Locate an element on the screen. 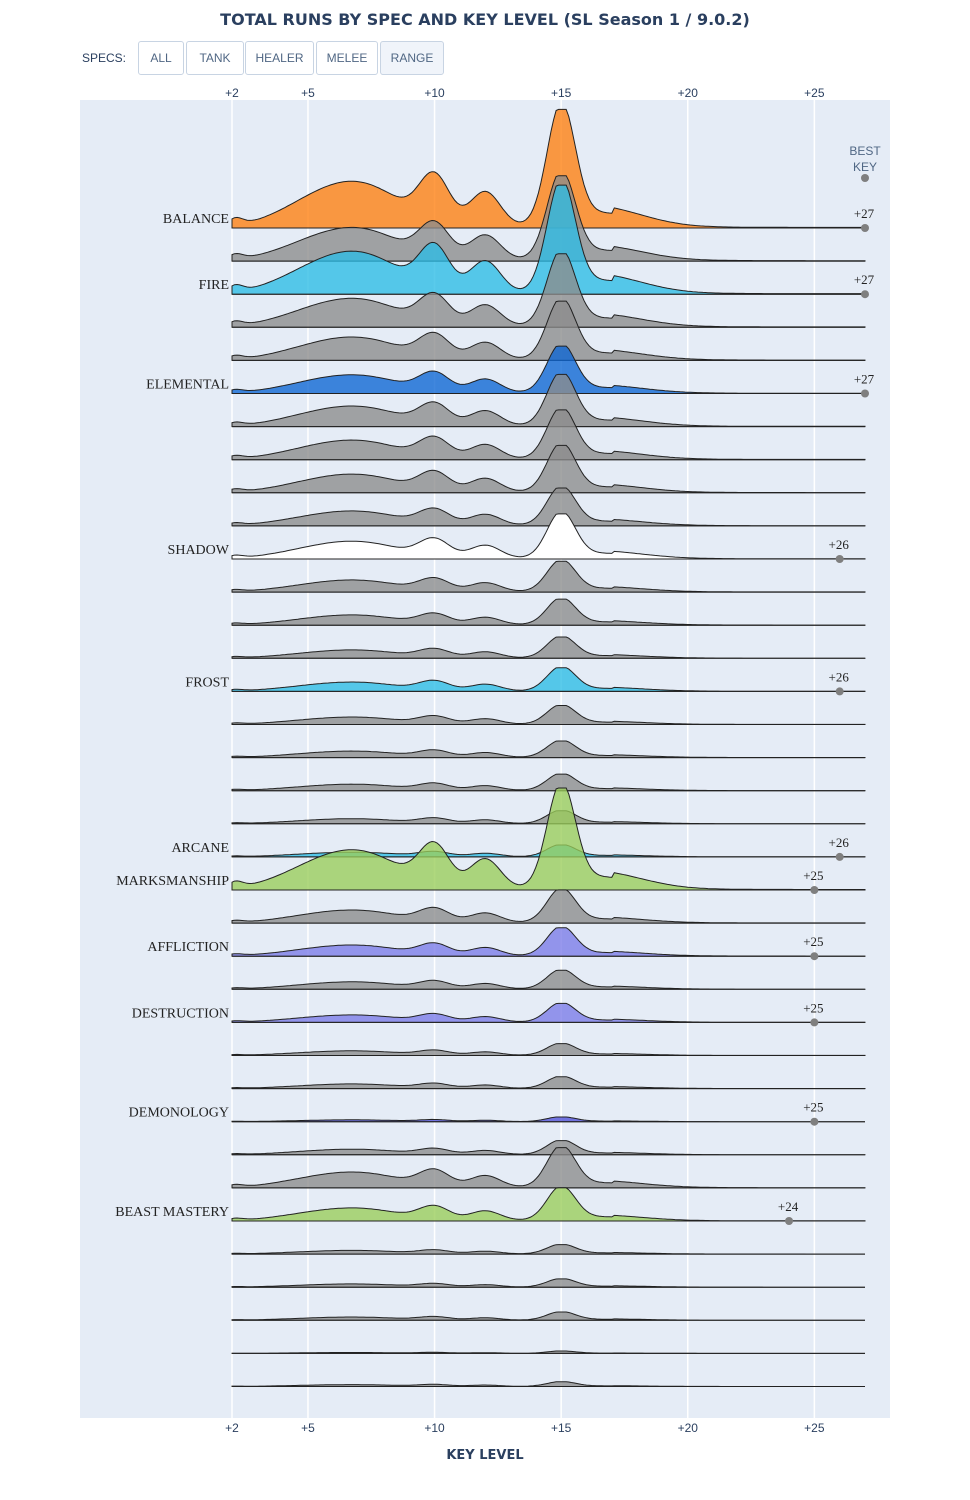  x-tick-label-bottom: +25 is located at coordinates (814, 1428).